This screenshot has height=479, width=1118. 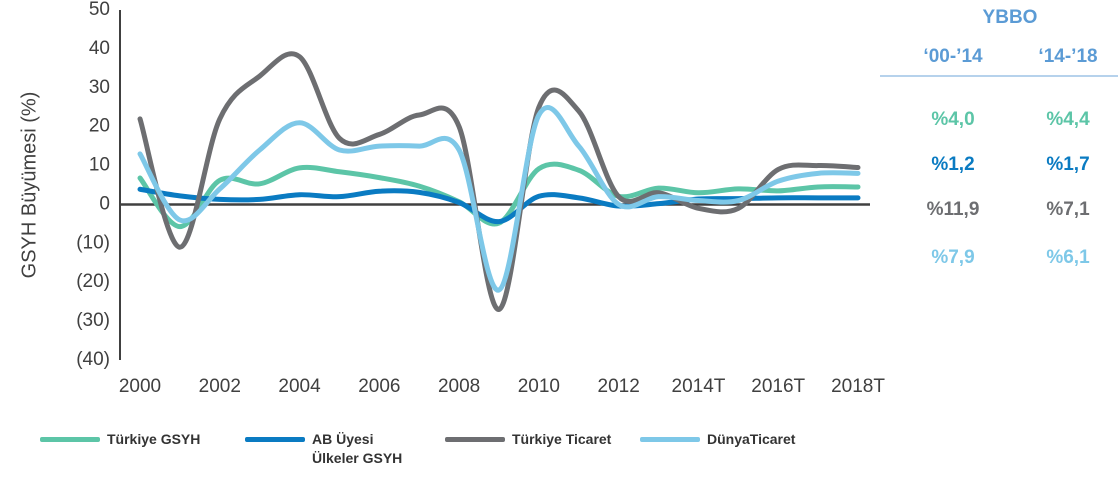 What do you see at coordinates (952, 119) in the screenshot?
I see `table-cell: %4,0` at bounding box center [952, 119].